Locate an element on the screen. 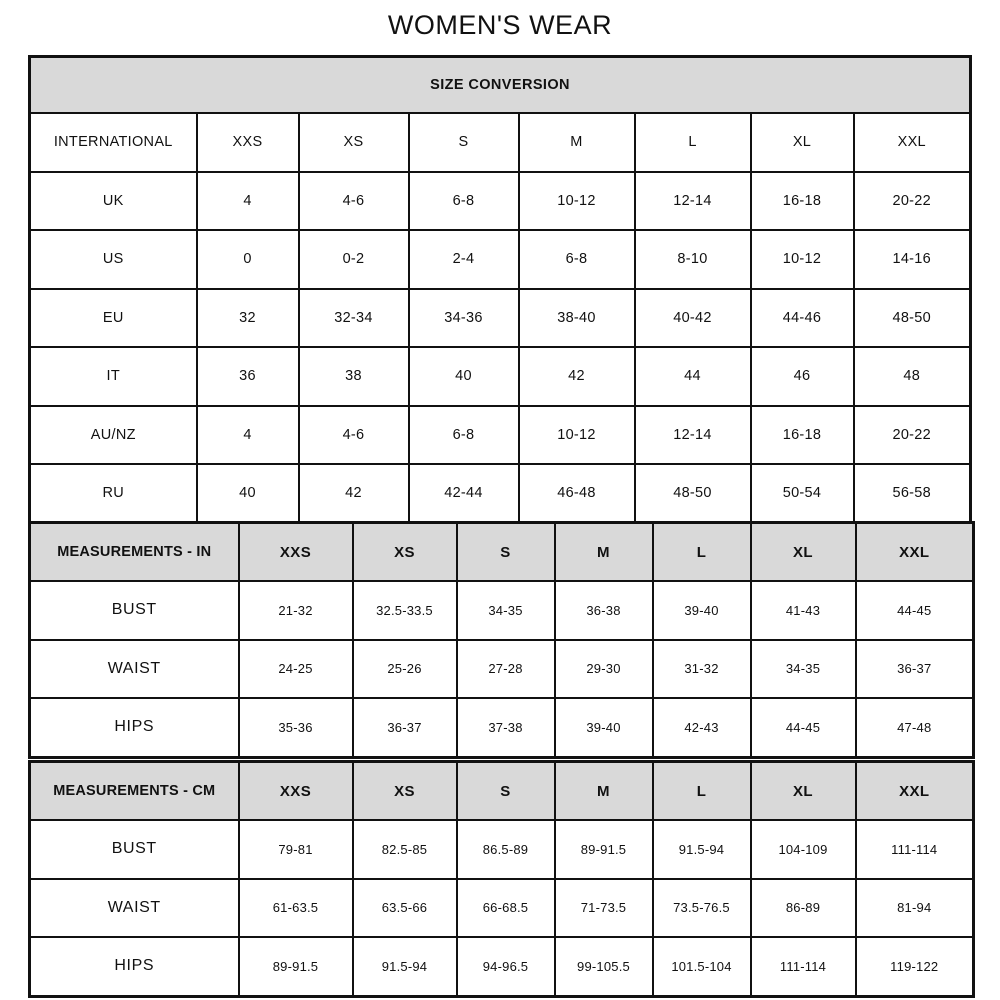  table-cell: 36 is located at coordinates (247, 376).